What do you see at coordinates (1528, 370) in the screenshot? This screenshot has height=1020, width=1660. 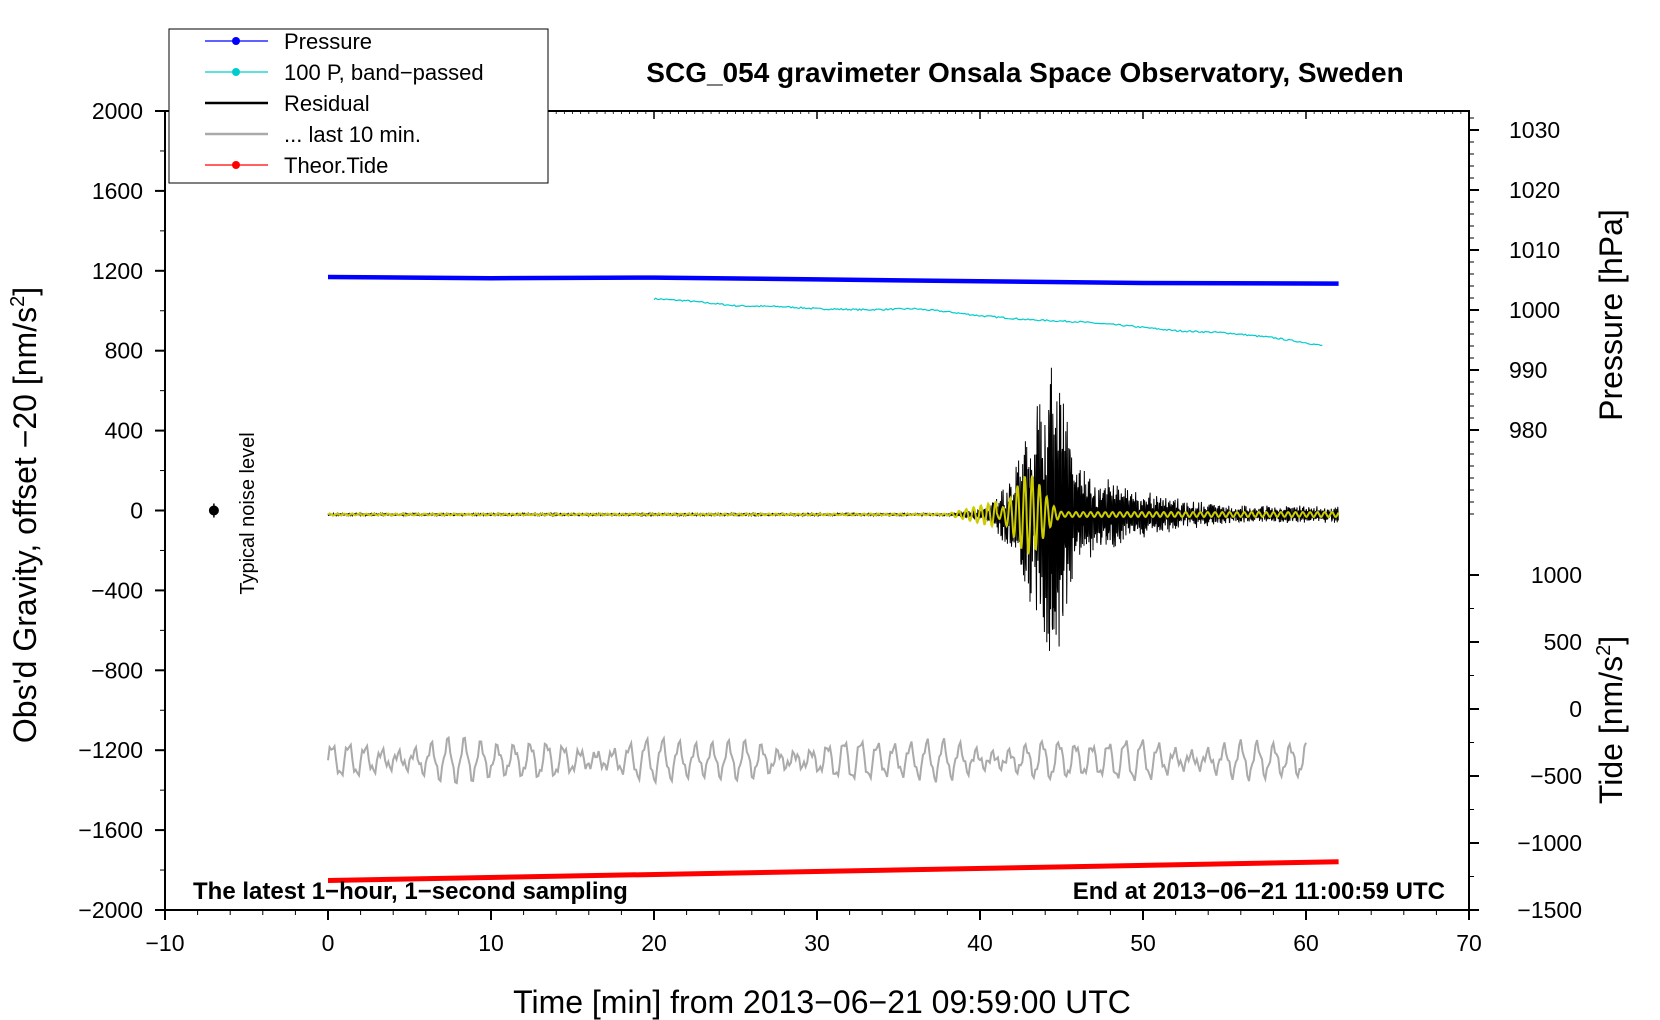 I see `pressure-tick-label: 990` at bounding box center [1528, 370].